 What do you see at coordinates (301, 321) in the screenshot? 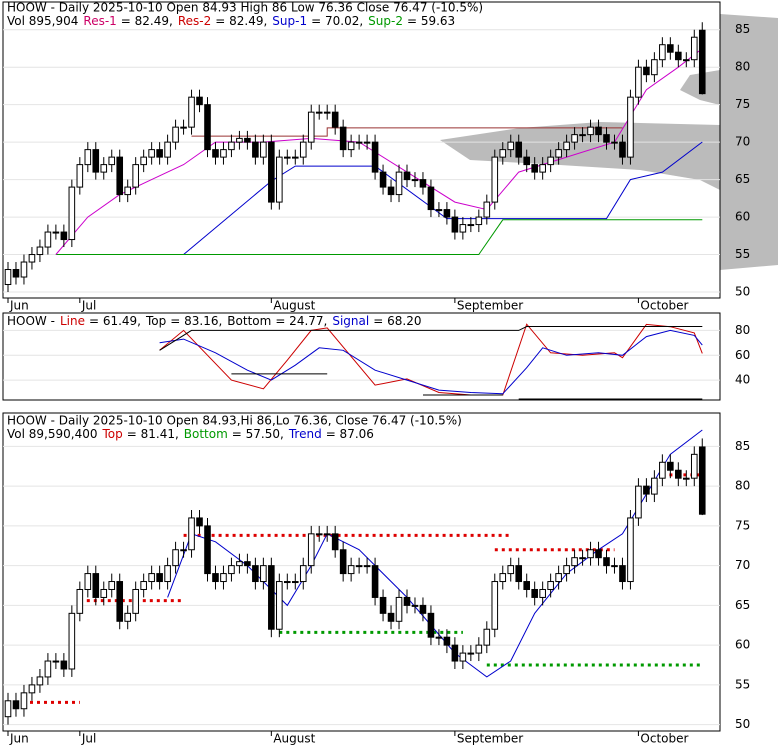
I see `legend-value: = 24.77,` at bounding box center [301, 321].